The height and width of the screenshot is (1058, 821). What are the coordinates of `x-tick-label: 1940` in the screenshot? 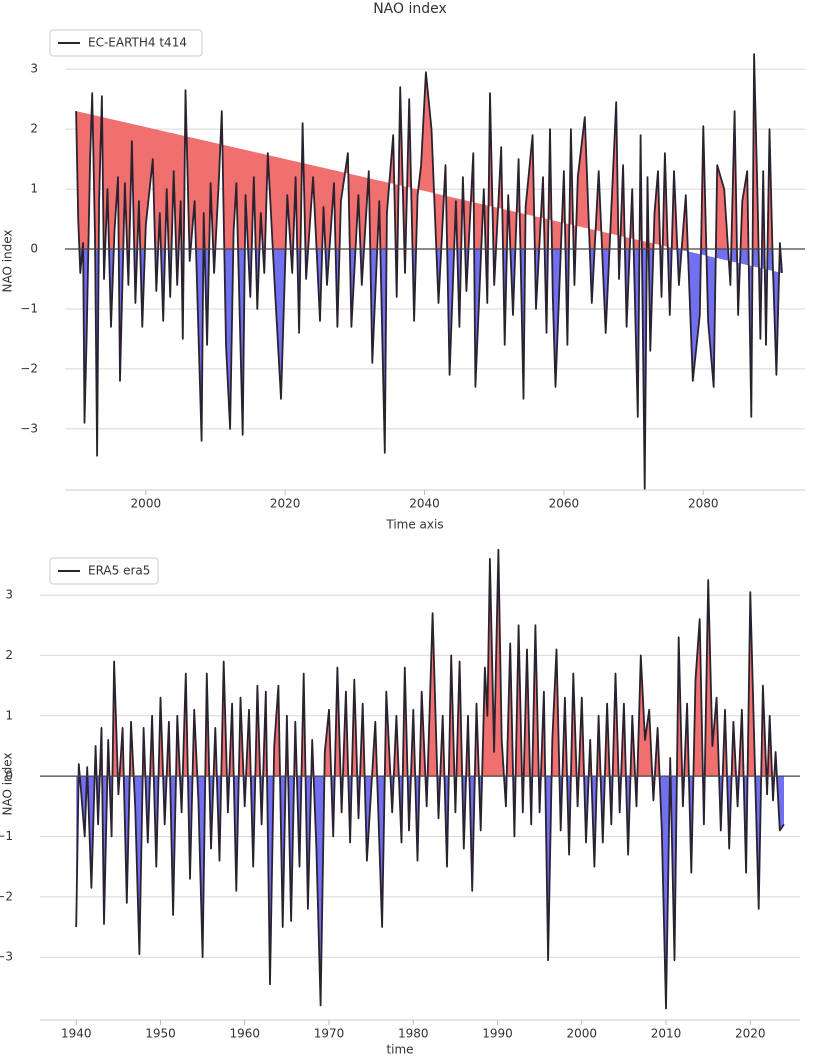 It's located at (76, 1034).